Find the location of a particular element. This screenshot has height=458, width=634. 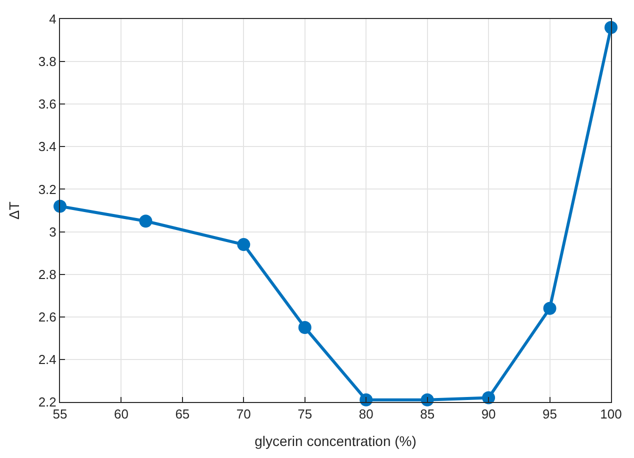

y-tick-label: 4 is located at coordinates (52, 19).